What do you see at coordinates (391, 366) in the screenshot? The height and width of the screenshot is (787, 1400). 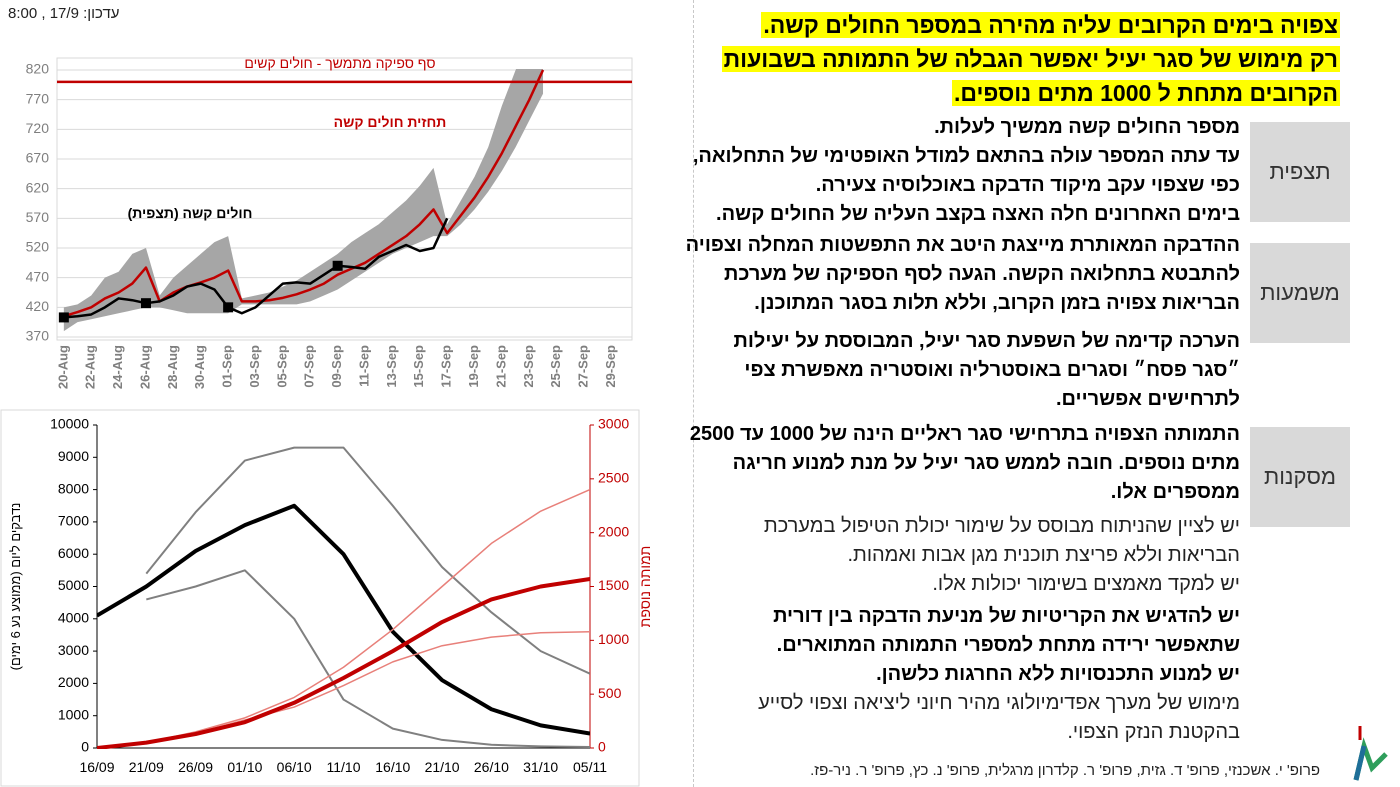 I see `x-tick-label: 13-Sep` at bounding box center [391, 366].